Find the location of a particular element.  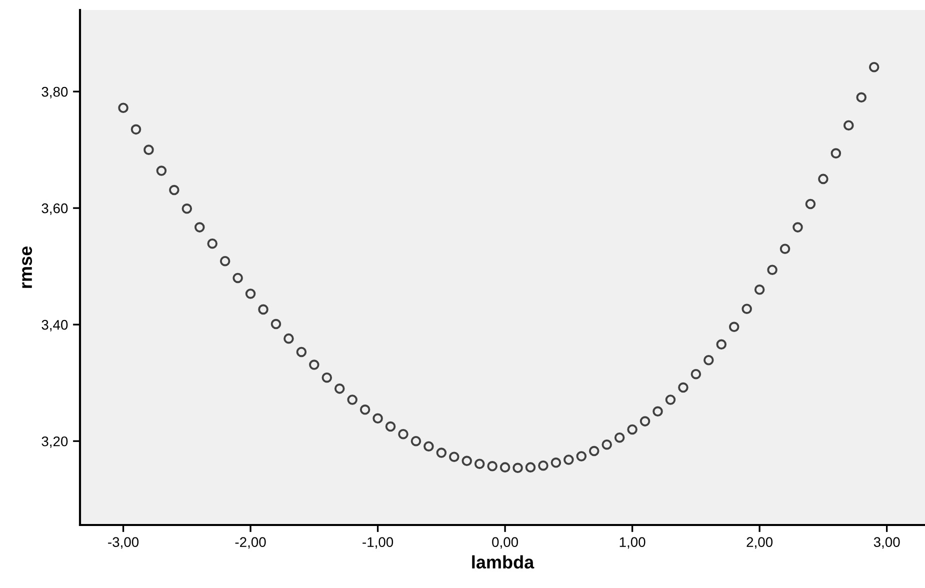

y-tick-label: 3,80 is located at coordinates (55, 92).